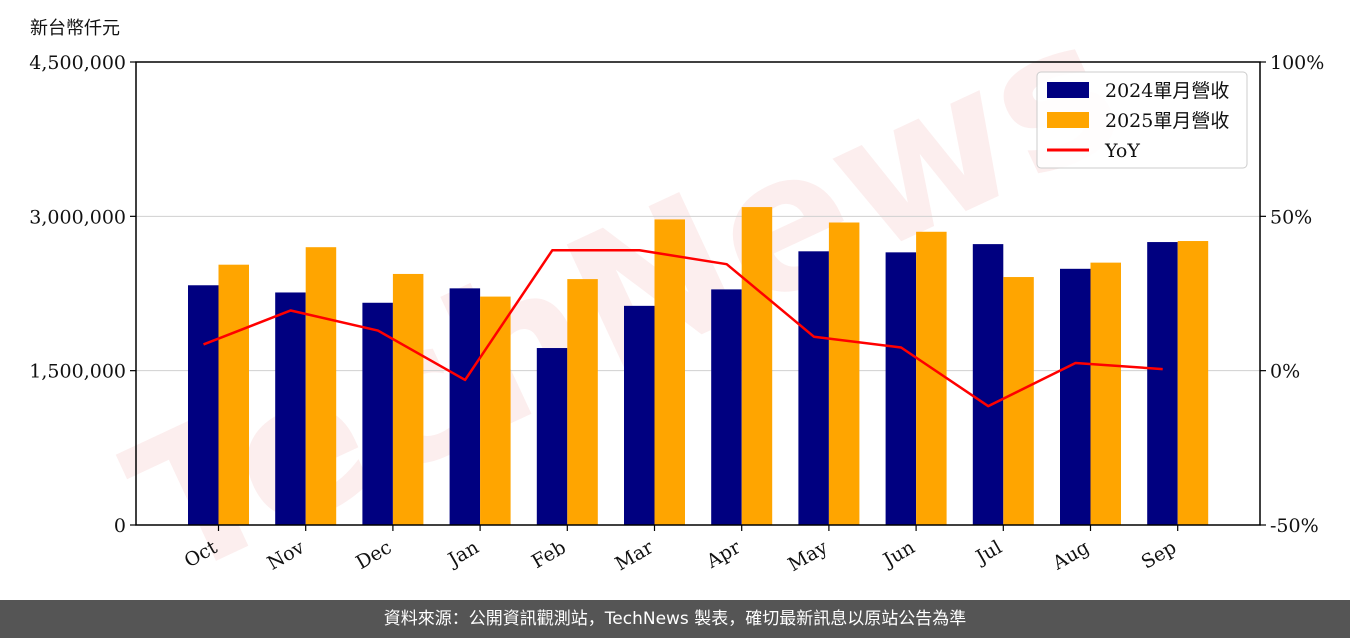 The image size is (1350, 638). What do you see at coordinates (1297, 63) in the screenshot?
I see `right-tick-label: 100%` at bounding box center [1297, 63].